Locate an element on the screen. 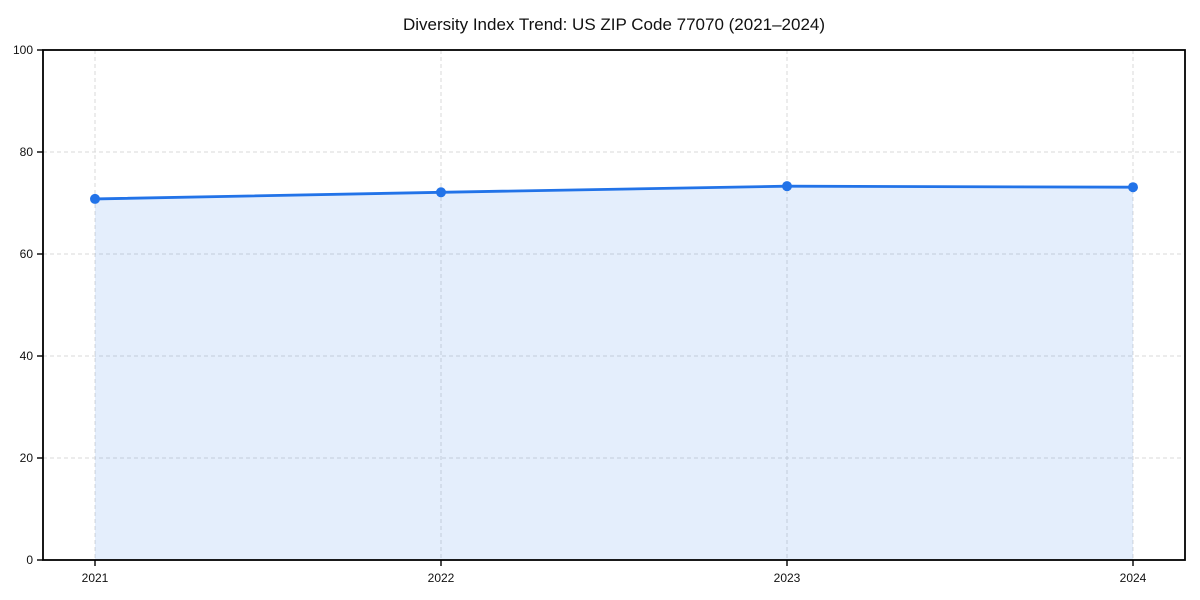  data-point-2023 is located at coordinates (787, 186).